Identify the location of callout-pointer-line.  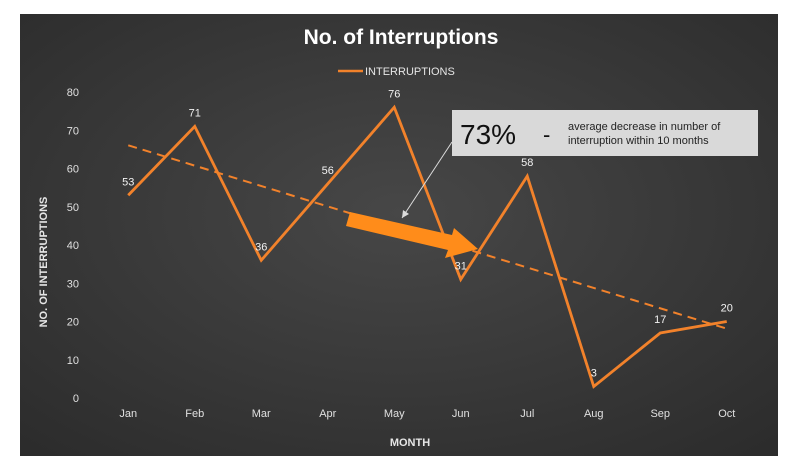
(427, 180).